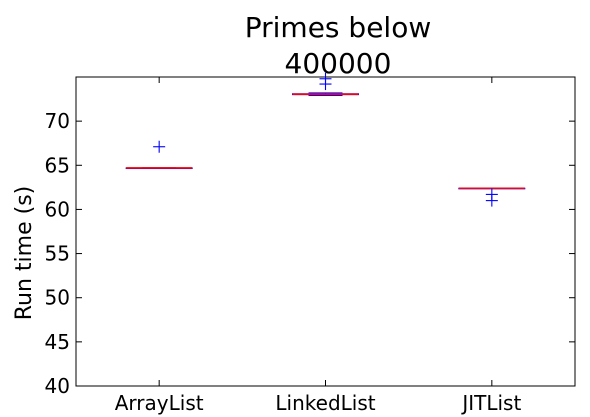 The image size is (590, 417). What do you see at coordinates (159, 403) in the screenshot?
I see `x-tick-label: ArrayList` at bounding box center [159, 403].